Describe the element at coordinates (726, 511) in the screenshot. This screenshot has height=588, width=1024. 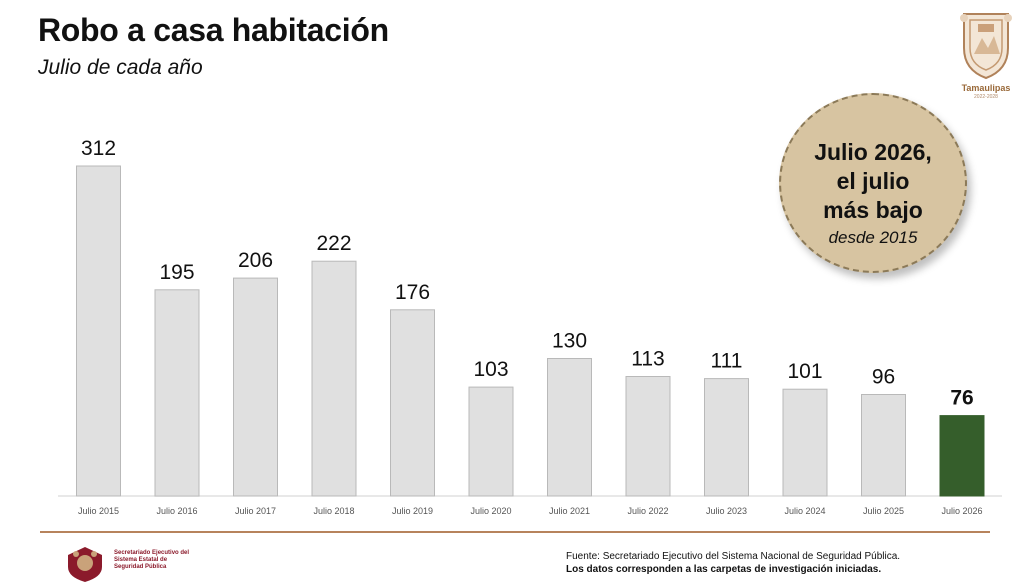
I see `x-tick-label: Julio 2023` at that location.